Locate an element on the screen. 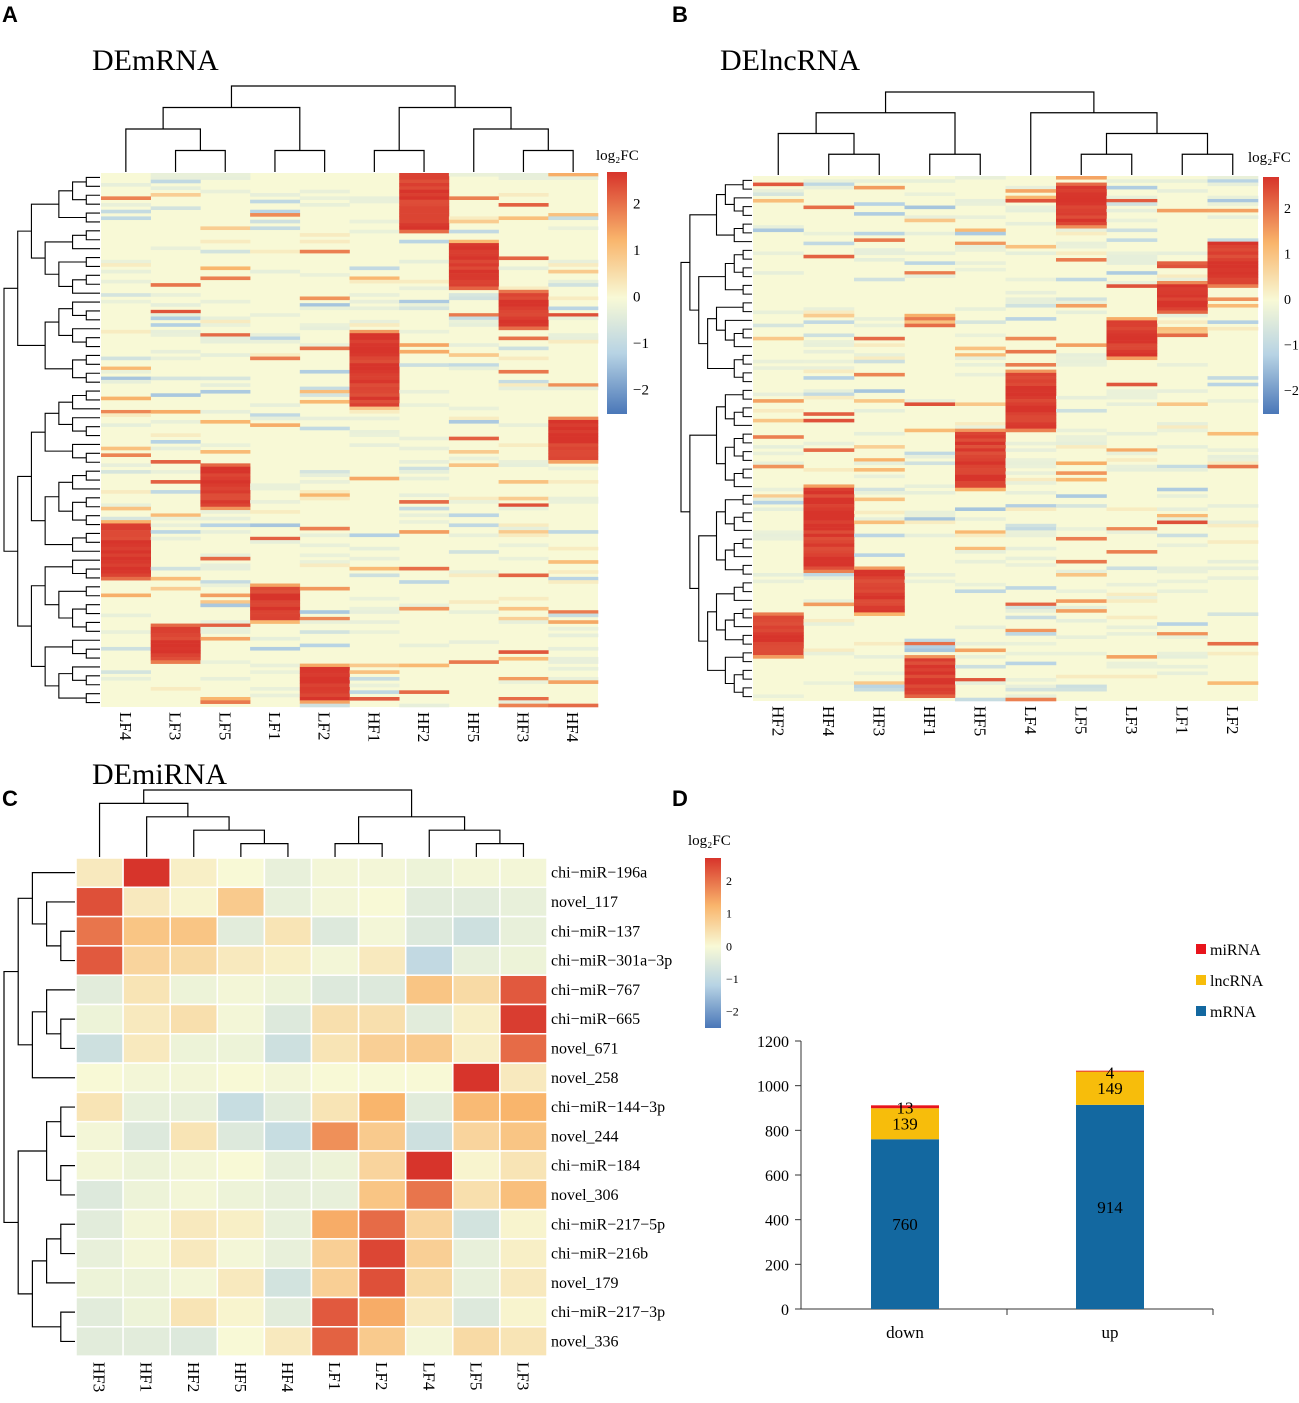 Image resolution: width=1299 pixels, height=1403 pixels. panel-d-legend-label: lncRNA is located at coordinates (1237, 981).